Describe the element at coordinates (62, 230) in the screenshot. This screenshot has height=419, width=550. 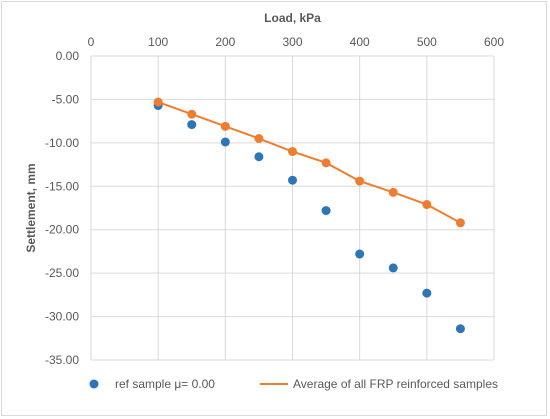
I see `y-tick-label: -20.00` at that location.